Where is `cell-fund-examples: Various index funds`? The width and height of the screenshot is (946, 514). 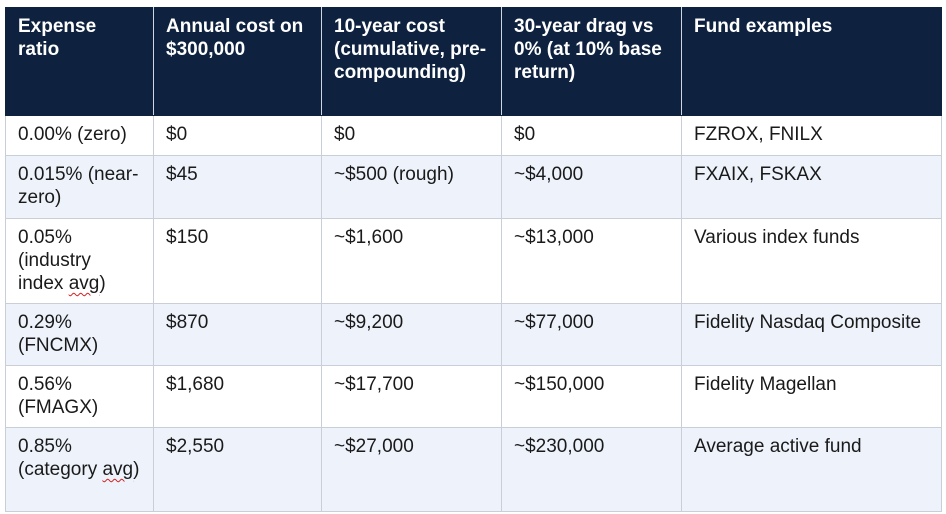
cell-fund-examples: Various index funds is located at coordinates (811, 261).